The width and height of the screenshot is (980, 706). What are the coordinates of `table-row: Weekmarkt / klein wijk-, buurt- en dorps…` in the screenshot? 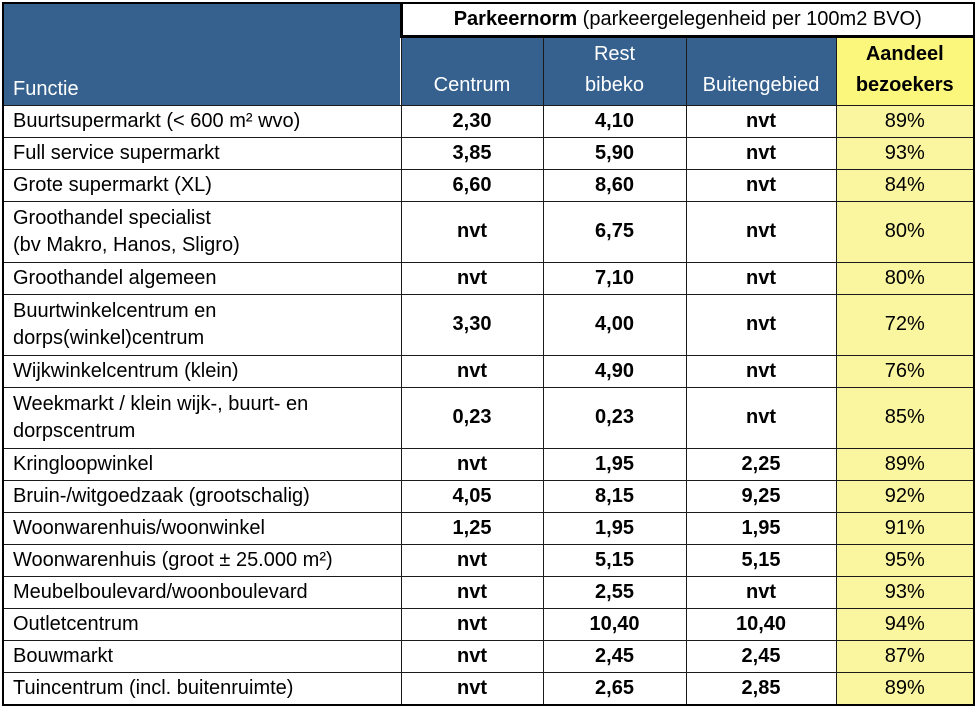 It's located at (488, 417).